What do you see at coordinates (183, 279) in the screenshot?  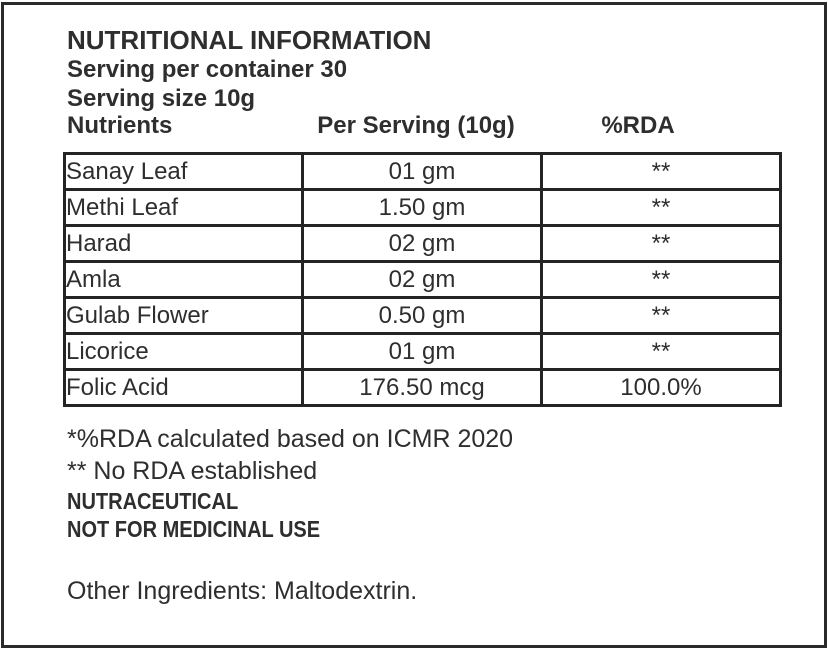 I see `nutrient-cell: Amla` at bounding box center [183, 279].